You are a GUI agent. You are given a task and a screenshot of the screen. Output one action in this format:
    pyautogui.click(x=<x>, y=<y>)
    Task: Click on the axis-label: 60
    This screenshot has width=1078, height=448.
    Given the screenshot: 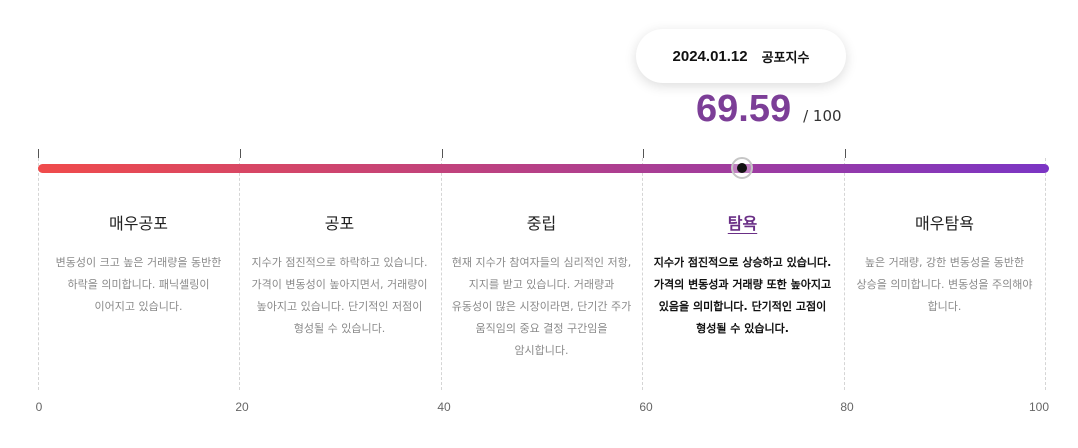 What is the action you would take?
    pyautogui.click(x=646, y=407)
    